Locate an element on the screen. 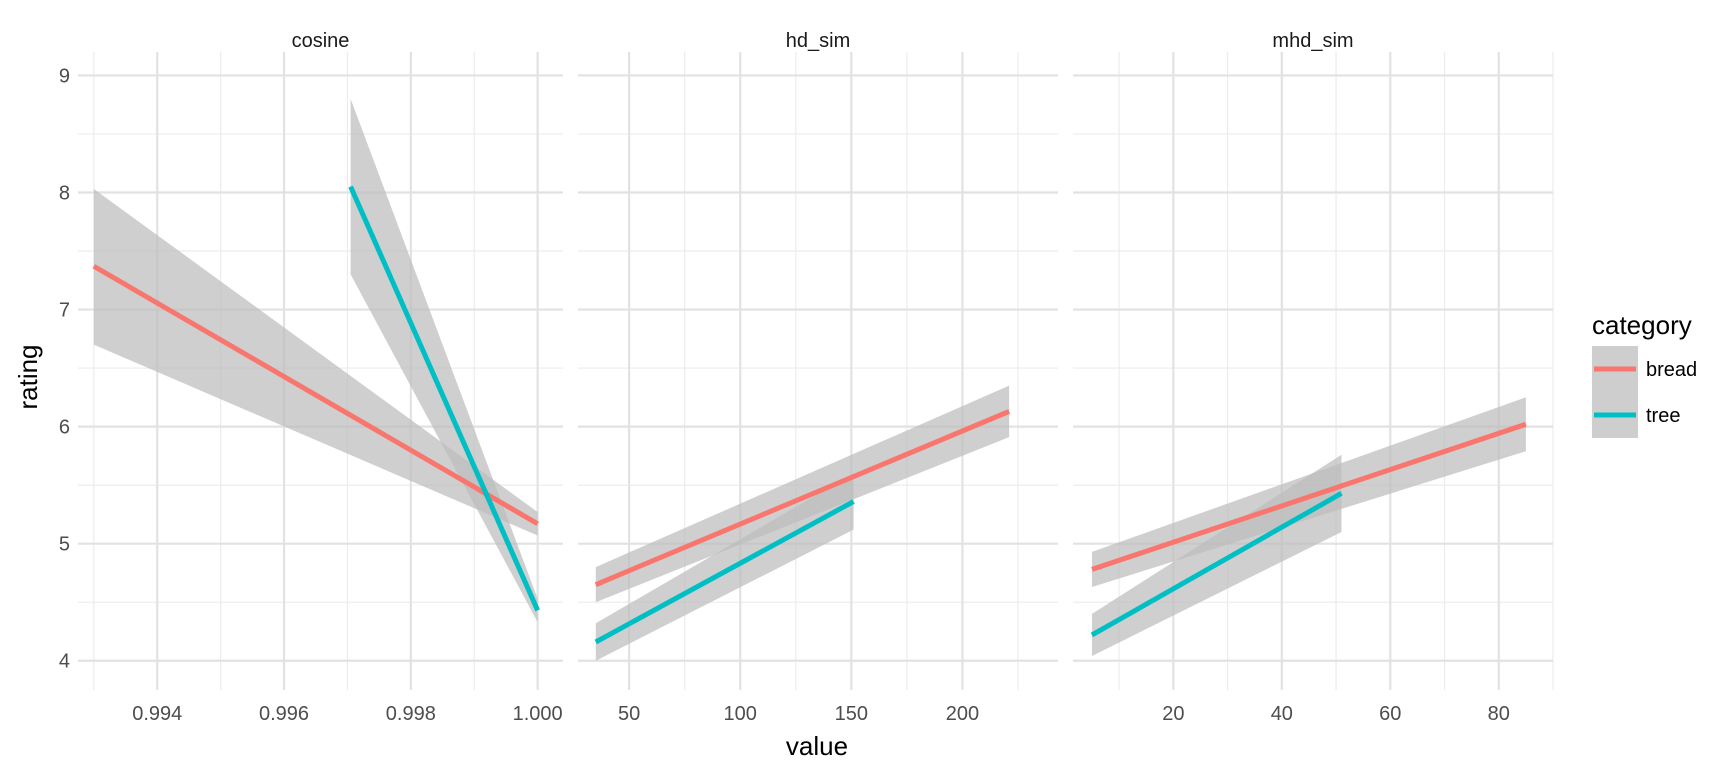  legend-label-bread: bread is located at coordinates (1671, 370).